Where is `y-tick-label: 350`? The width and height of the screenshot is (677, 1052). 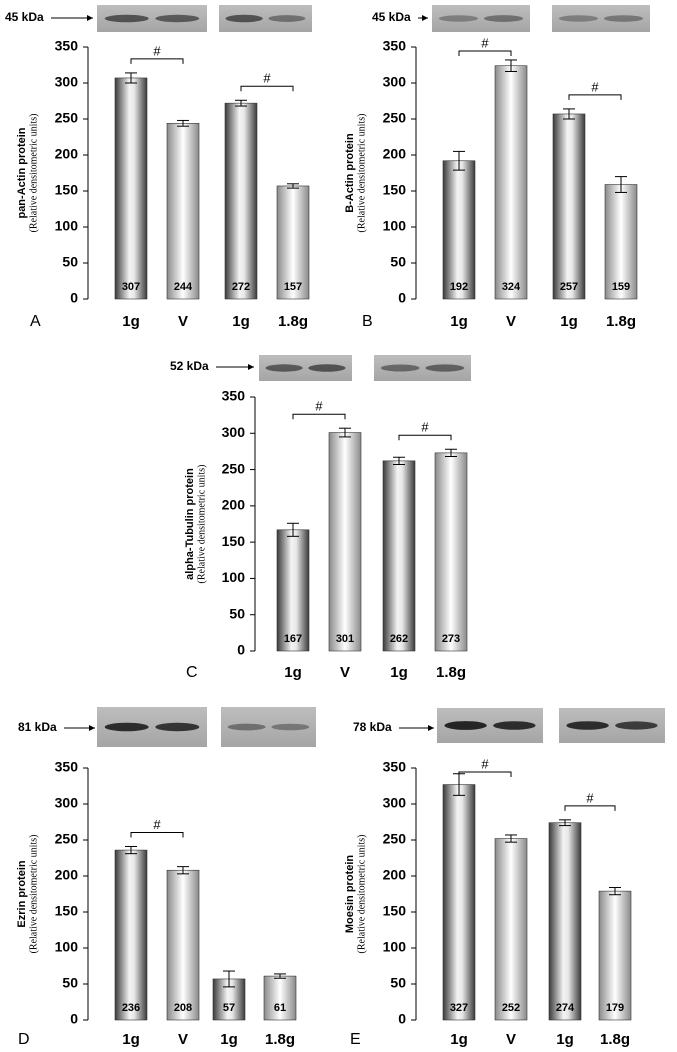 y-tick-label: 350 is located at coordinates (234, 396).